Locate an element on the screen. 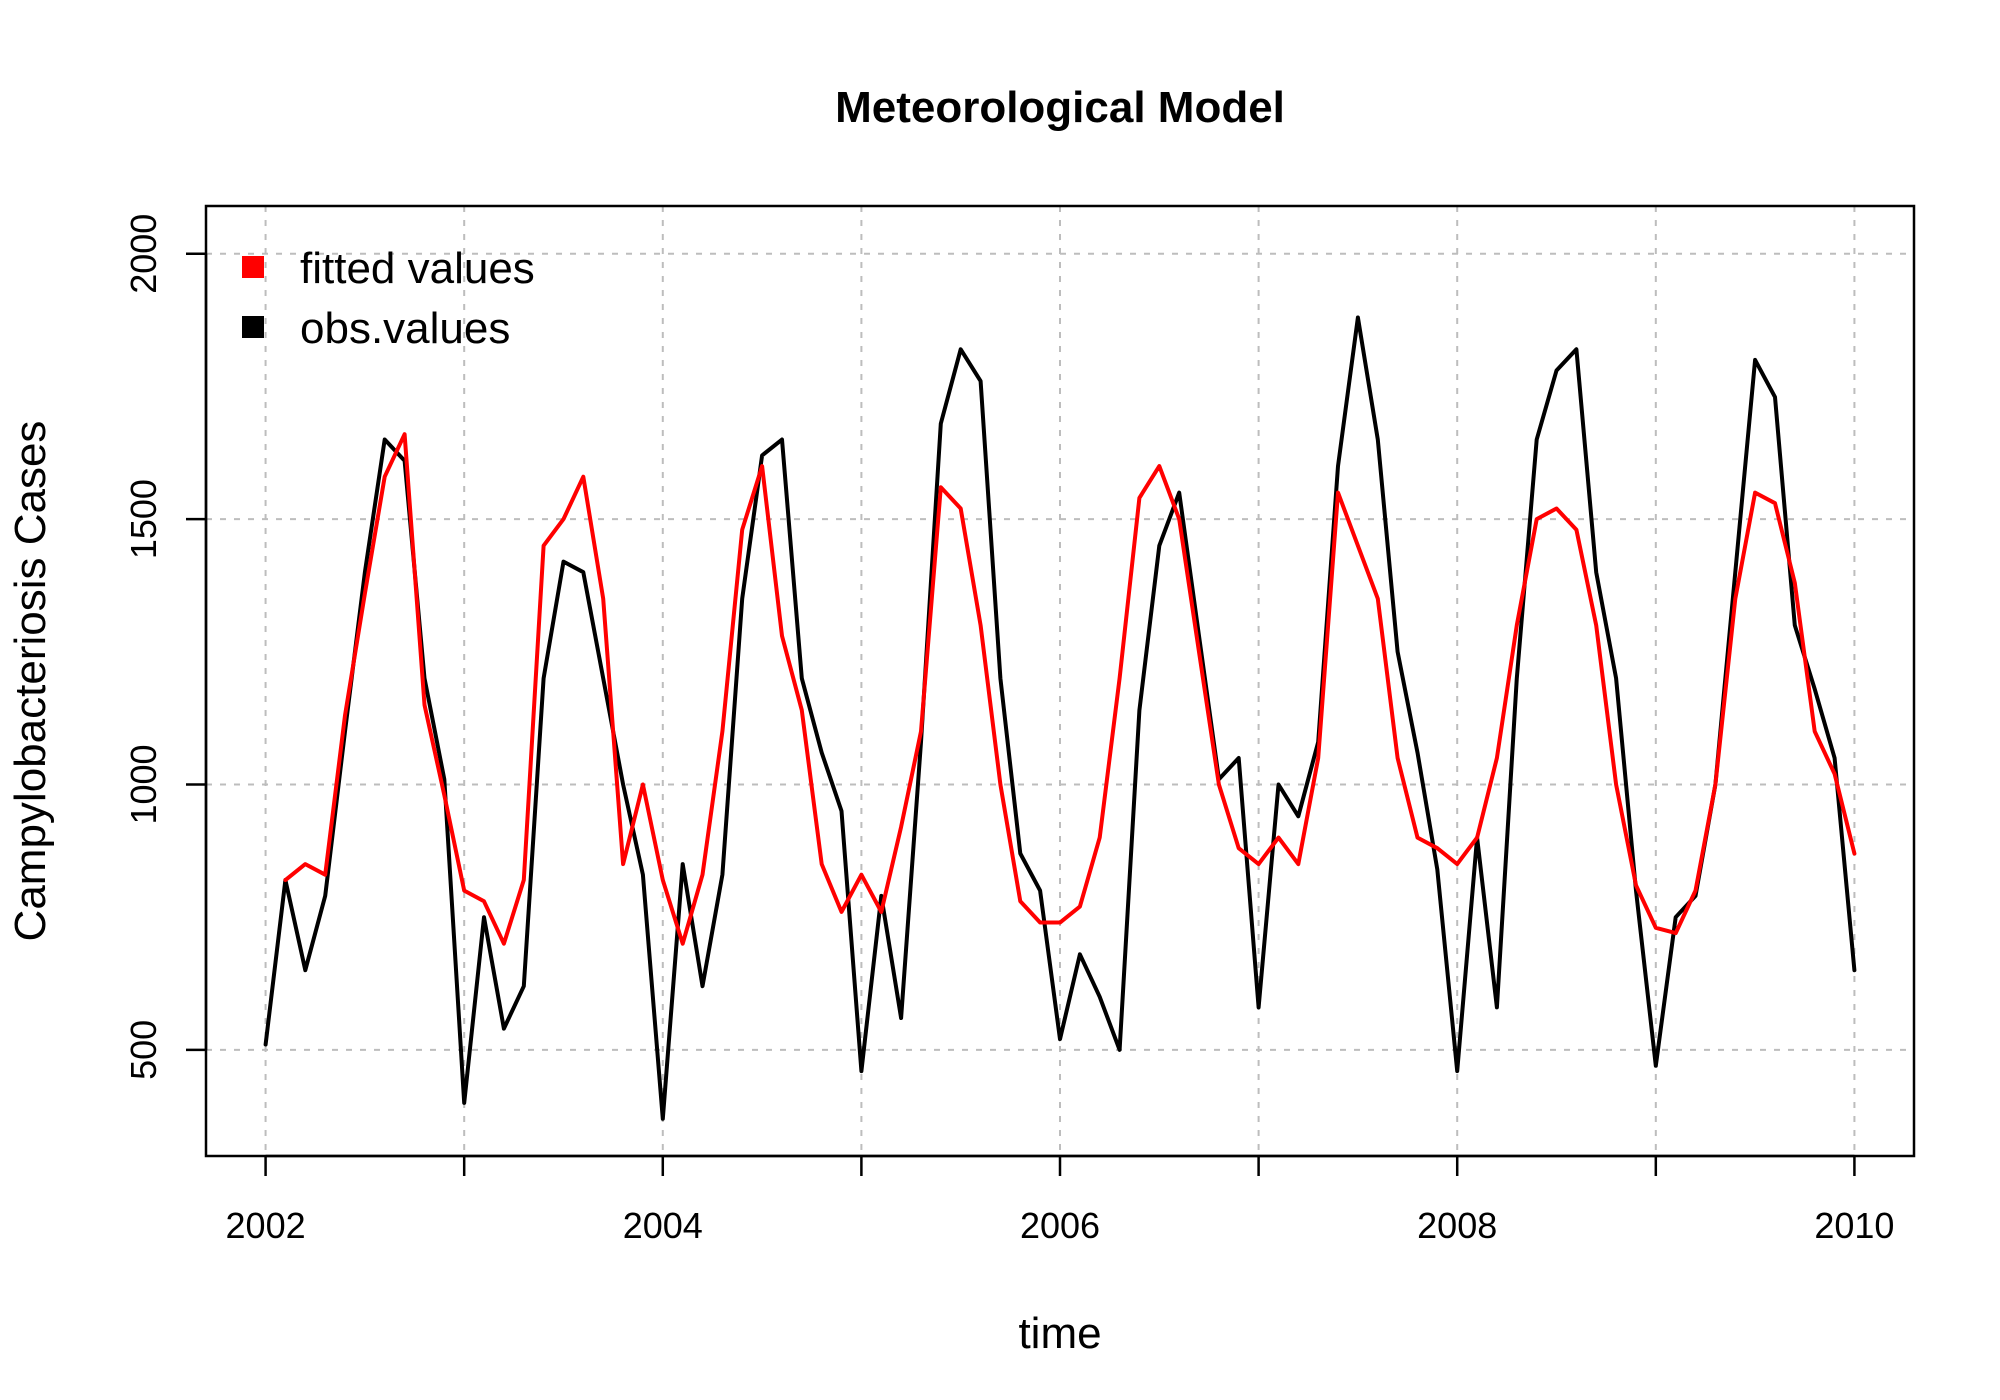  y-tick-label: 2000 is located at coordinates (143, 254).